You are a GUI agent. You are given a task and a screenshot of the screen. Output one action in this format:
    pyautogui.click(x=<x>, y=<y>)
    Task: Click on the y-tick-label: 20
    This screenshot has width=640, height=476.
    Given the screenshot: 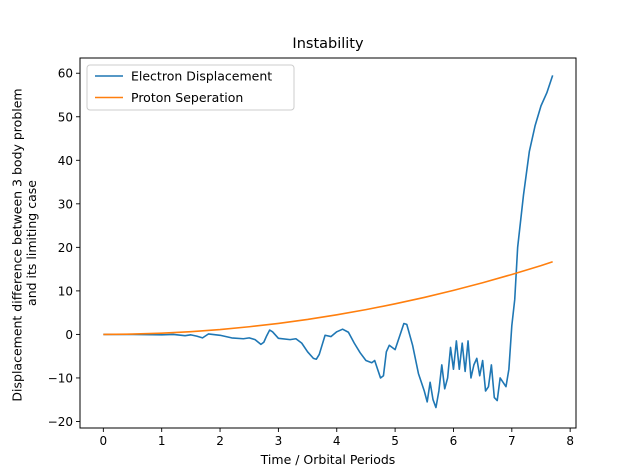 What is the action you would take?
    pyautogui.click(x=65, y=248)
    